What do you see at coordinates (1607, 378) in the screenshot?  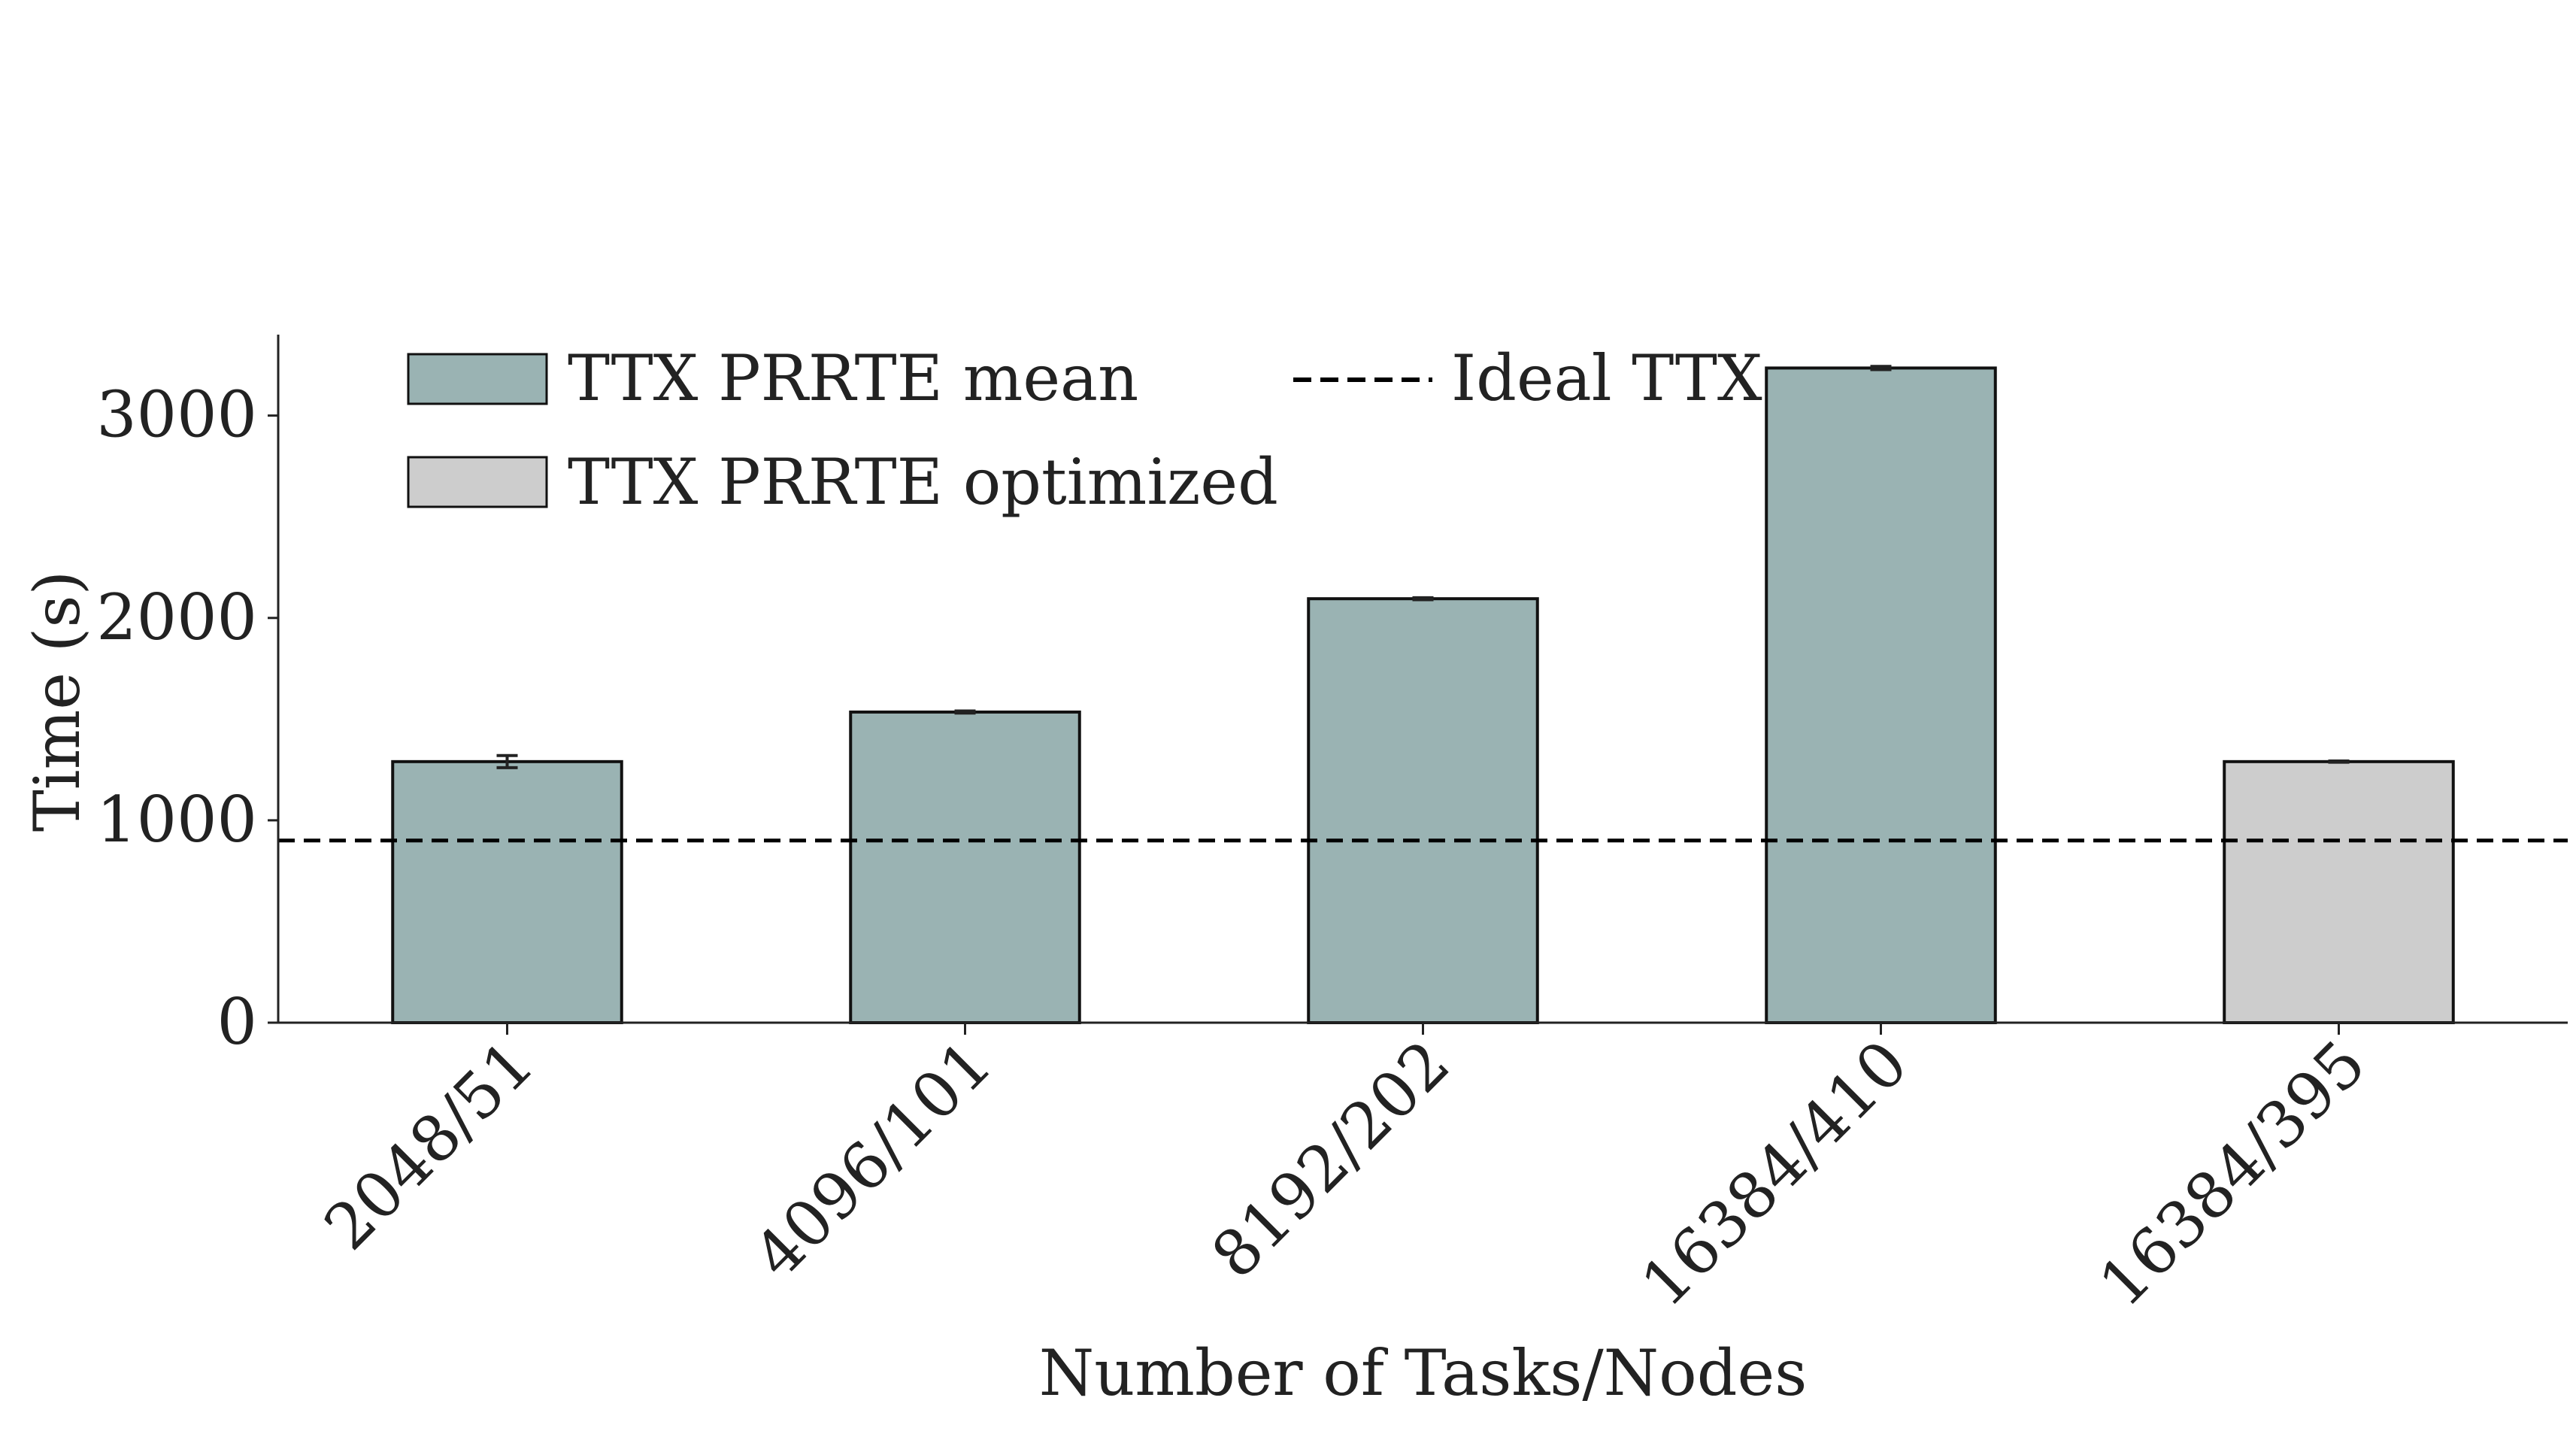 I see `legend-label-ideal: Ideal TTX` at bounding box center [1607, 378].